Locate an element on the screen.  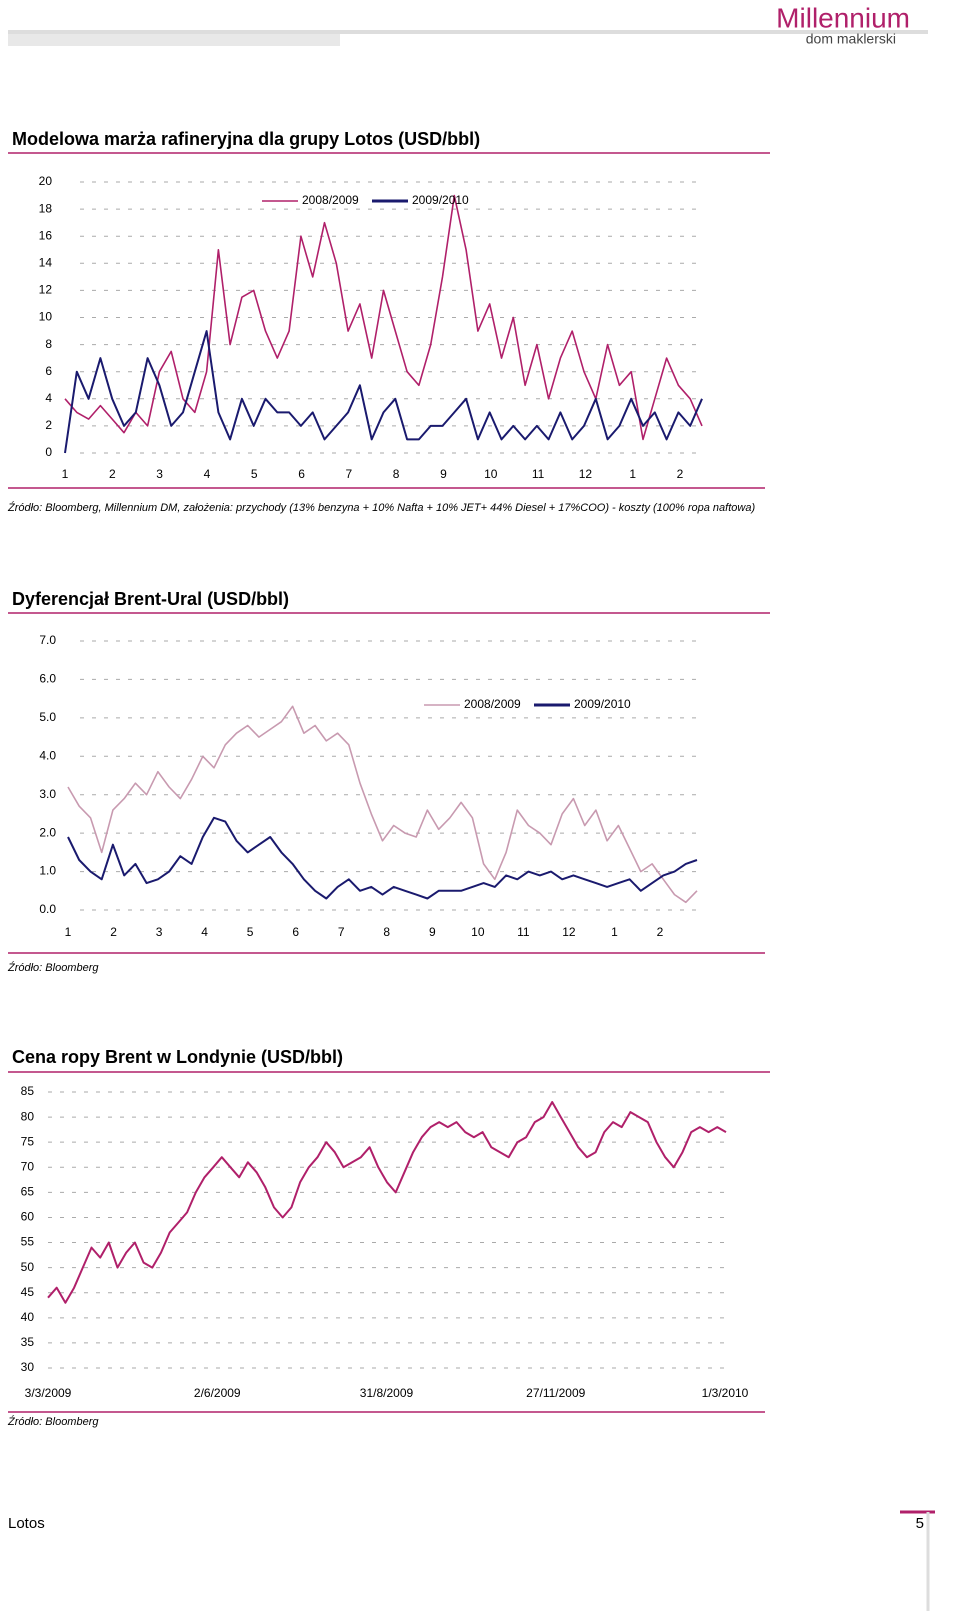
y-tick-label: 0 is located at coordinates (48, 452).